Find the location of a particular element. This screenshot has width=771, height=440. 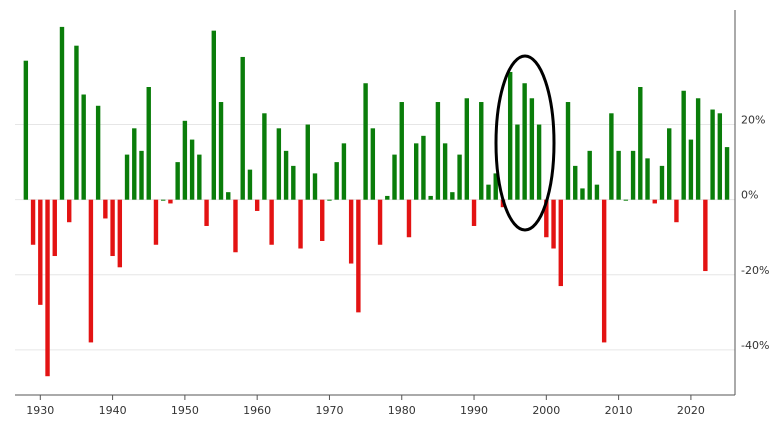

x-tick-label: 1980 is located at coordinates (402, 410).